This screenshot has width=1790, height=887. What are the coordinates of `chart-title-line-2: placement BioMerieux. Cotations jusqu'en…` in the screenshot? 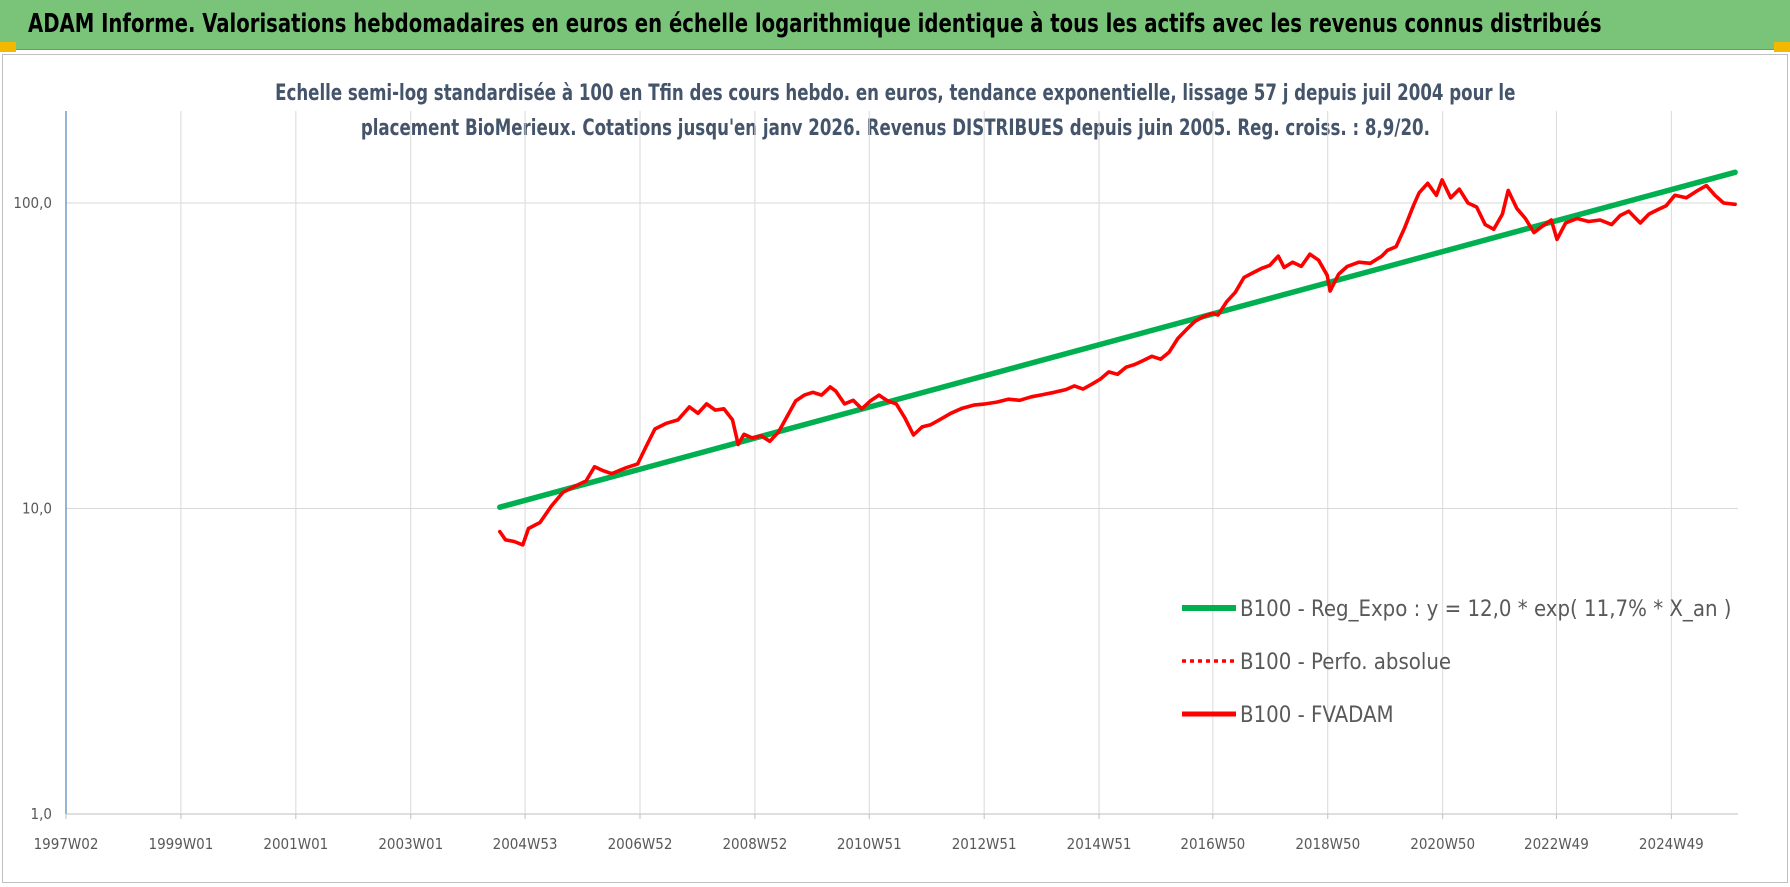 It's located at (895, 128).